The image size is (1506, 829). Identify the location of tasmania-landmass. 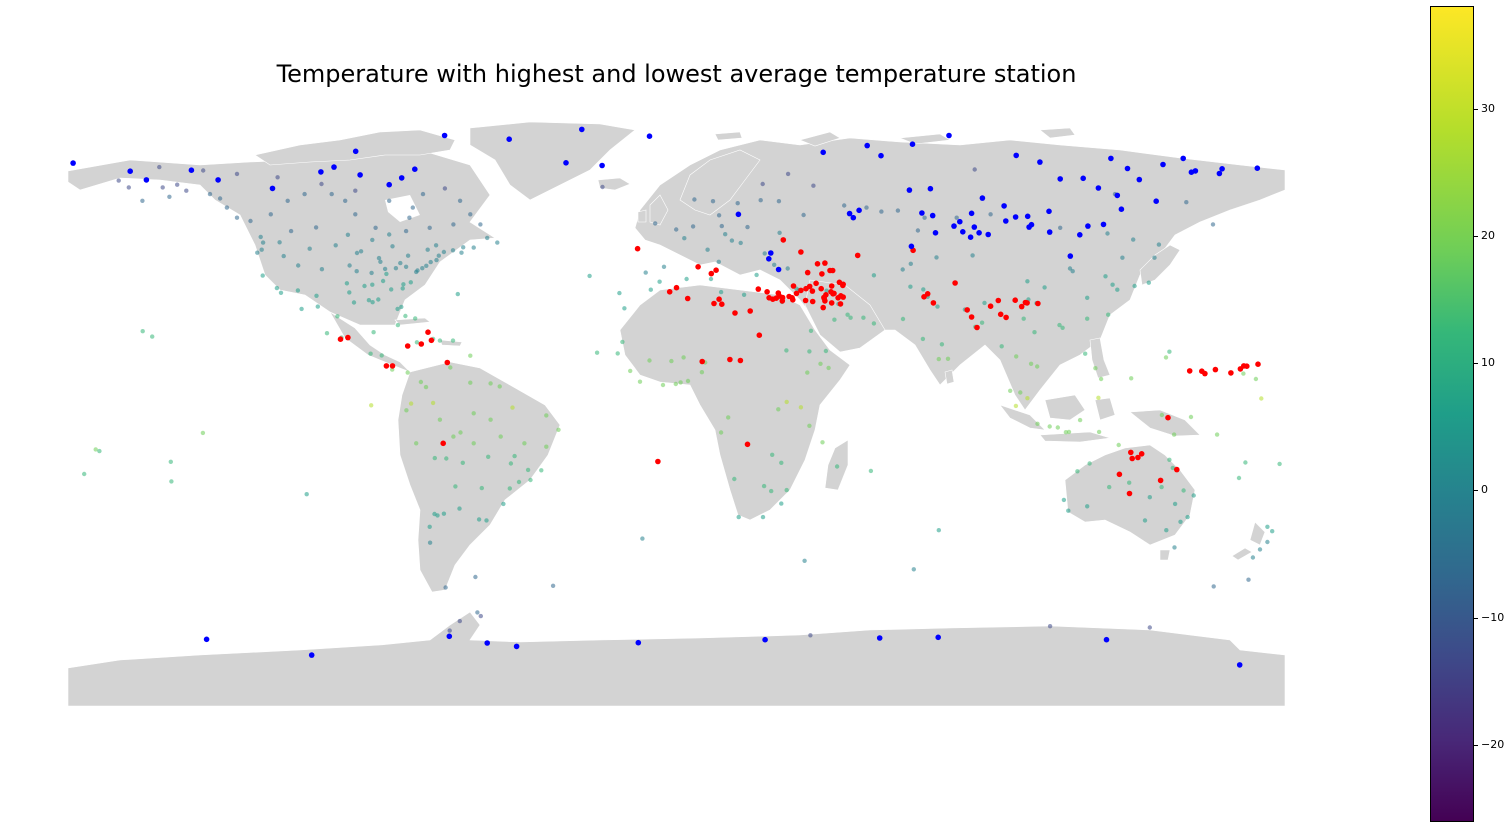
(1165, 555).